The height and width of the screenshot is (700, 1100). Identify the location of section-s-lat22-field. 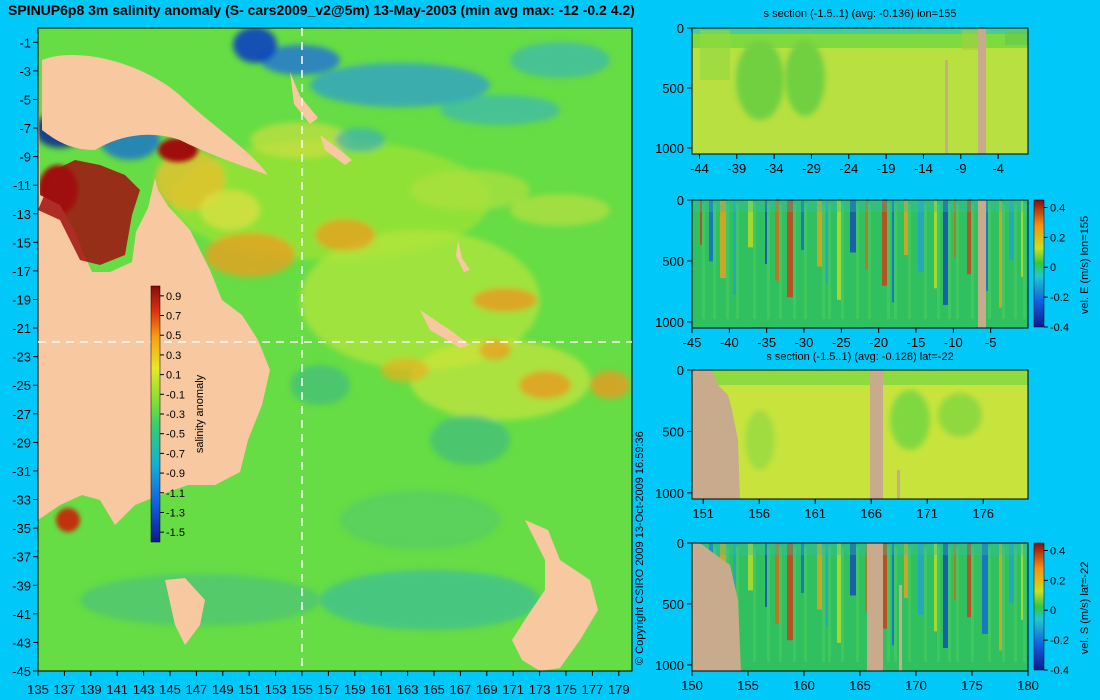
(860, 434).